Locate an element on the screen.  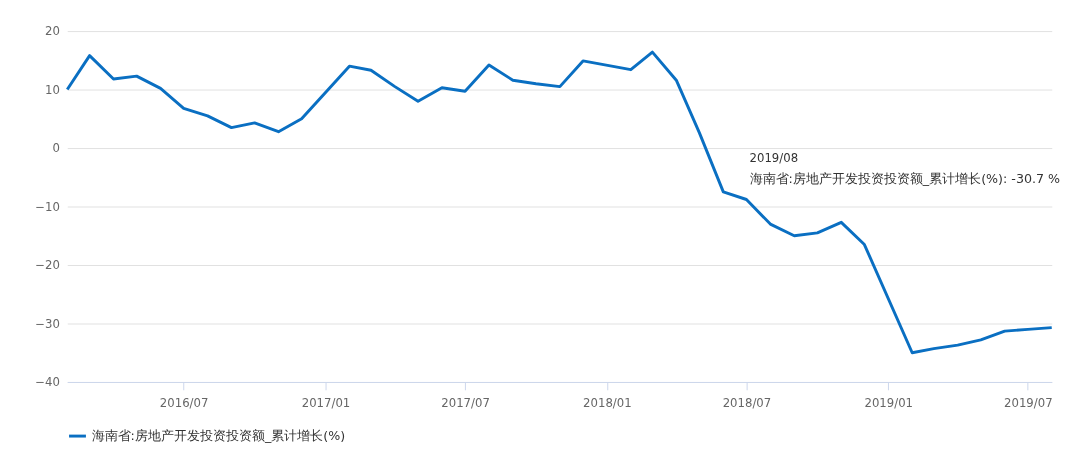
legend-label: 海南省:房地产开发投资投资额_累计增长(%) is located at coordinates (218, 435).